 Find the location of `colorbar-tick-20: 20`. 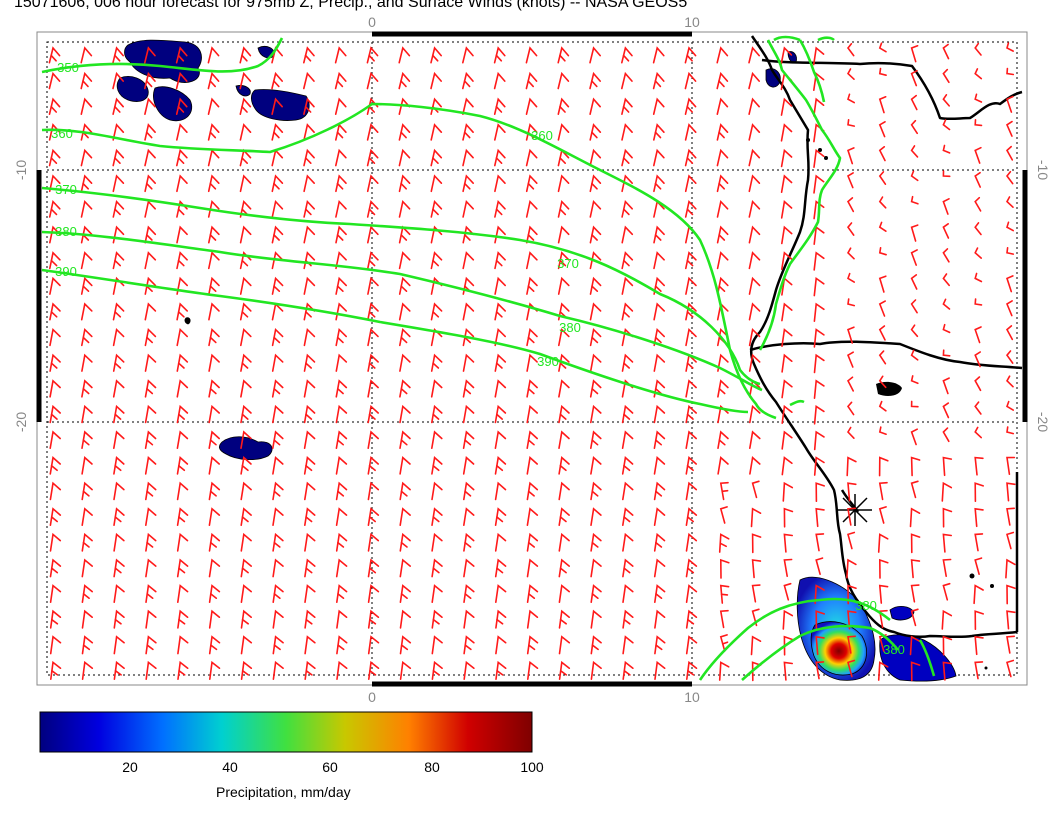

colorbar-tick-20: 20 is located at coordinates (130, 767).